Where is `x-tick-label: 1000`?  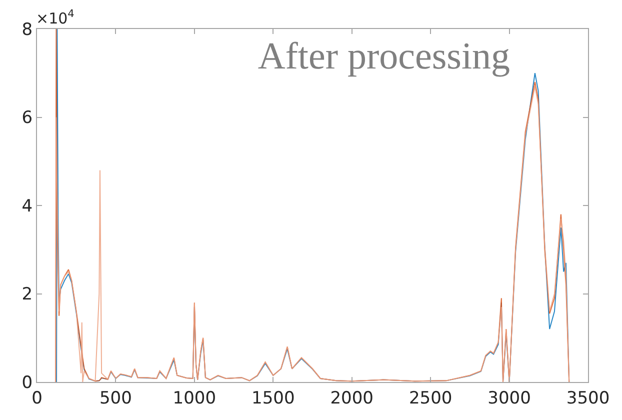
x-tick-label: 1000 is located at coordinates (194, 398).